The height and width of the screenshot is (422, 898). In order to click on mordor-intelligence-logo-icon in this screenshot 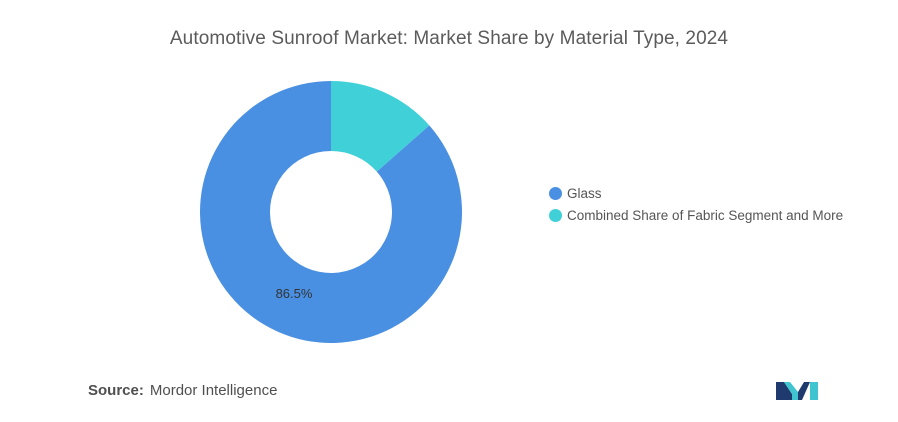, I will do `click(797, 391)`.